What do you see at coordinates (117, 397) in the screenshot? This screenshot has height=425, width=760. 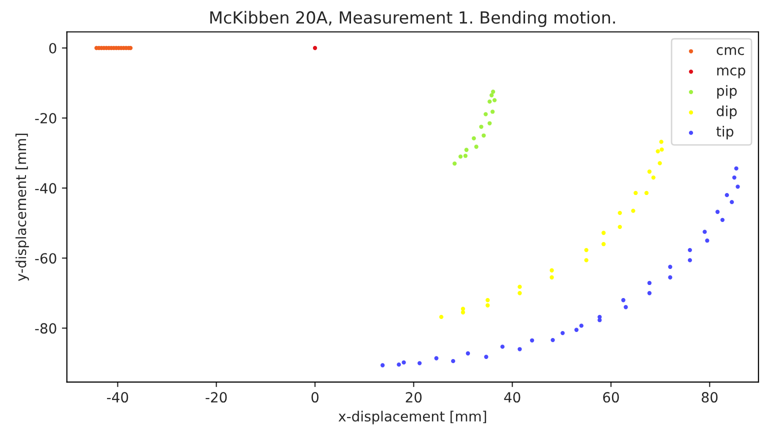 I see `x-tick-label: -40` at bounding box center [117, 397].